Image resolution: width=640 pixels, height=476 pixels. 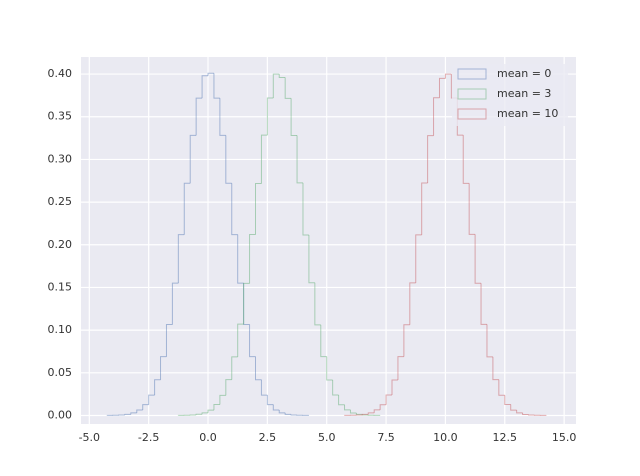 I want to click on x-tick-label: -2.5, so click(x=148, y=437).